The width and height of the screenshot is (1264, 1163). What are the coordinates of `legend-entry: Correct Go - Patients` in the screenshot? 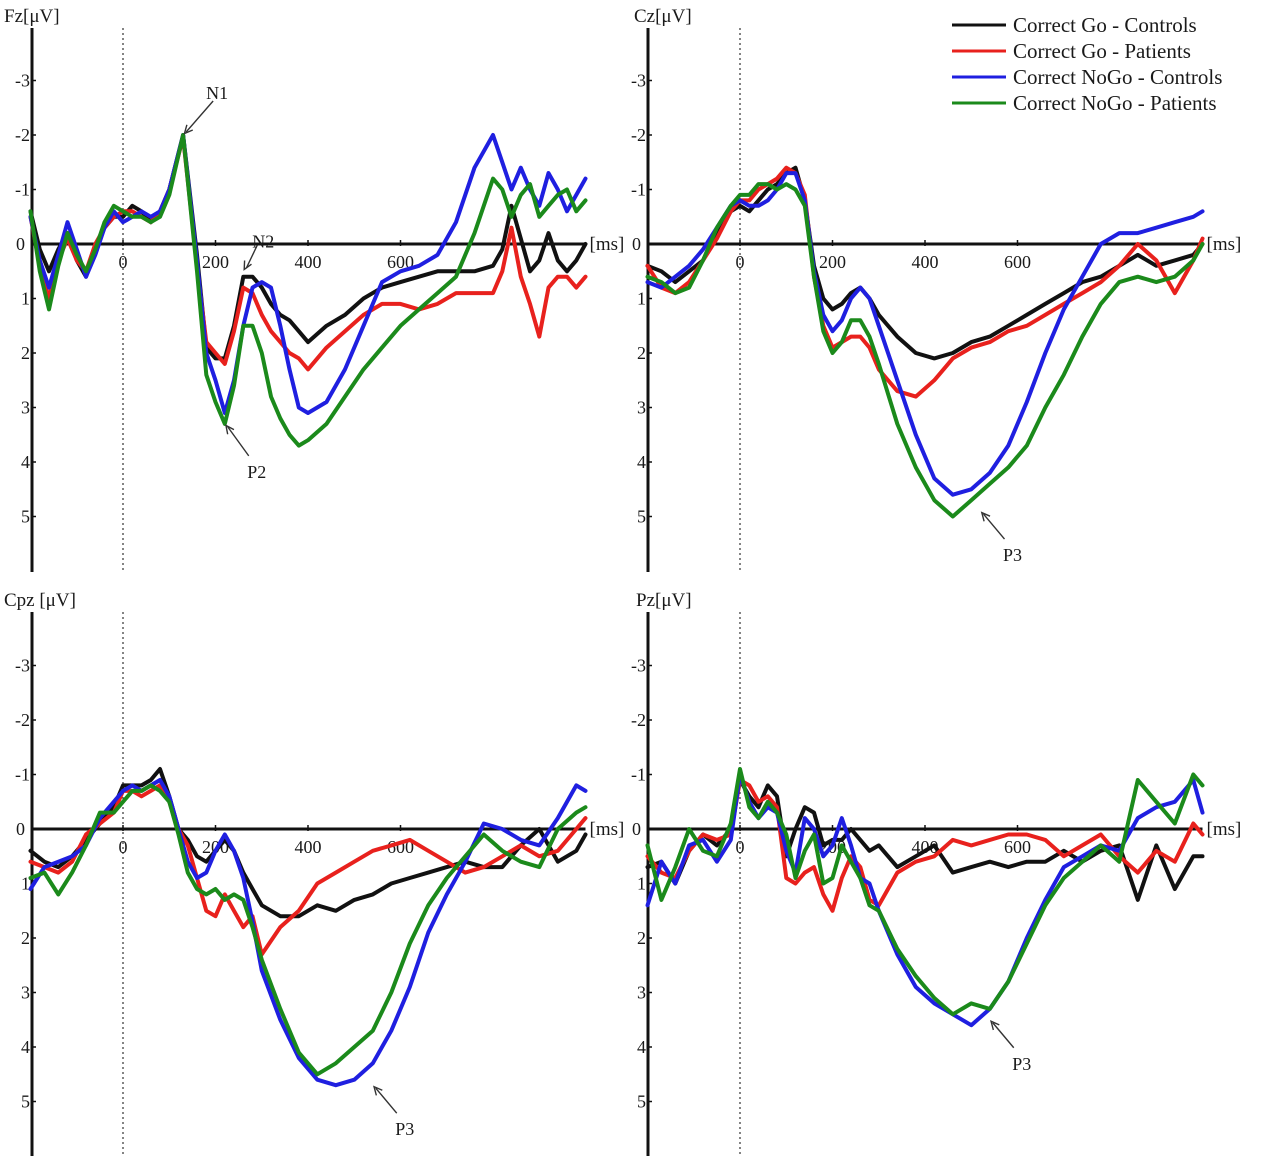 It's located at (1102, 51).